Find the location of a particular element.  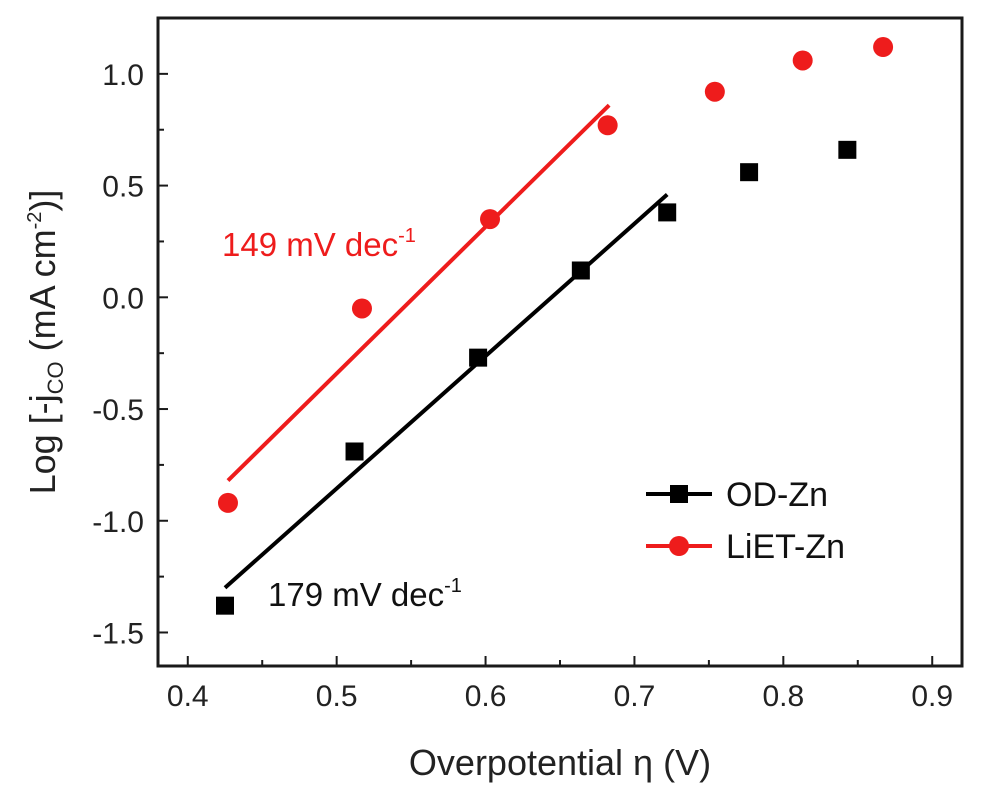

annotation-liet-zn-slope: 149 mV dec-1 is located at coordinates (319, 244).